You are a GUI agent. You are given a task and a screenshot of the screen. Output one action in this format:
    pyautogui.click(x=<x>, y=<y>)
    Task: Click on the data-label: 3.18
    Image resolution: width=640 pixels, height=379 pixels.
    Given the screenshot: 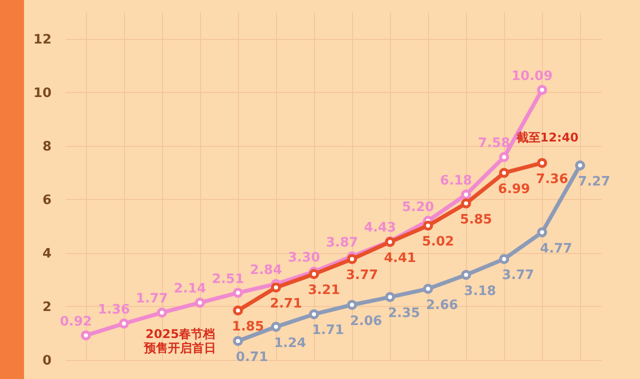 What is the action you would take?
    pyautogui.click(x=480, y=291)
    